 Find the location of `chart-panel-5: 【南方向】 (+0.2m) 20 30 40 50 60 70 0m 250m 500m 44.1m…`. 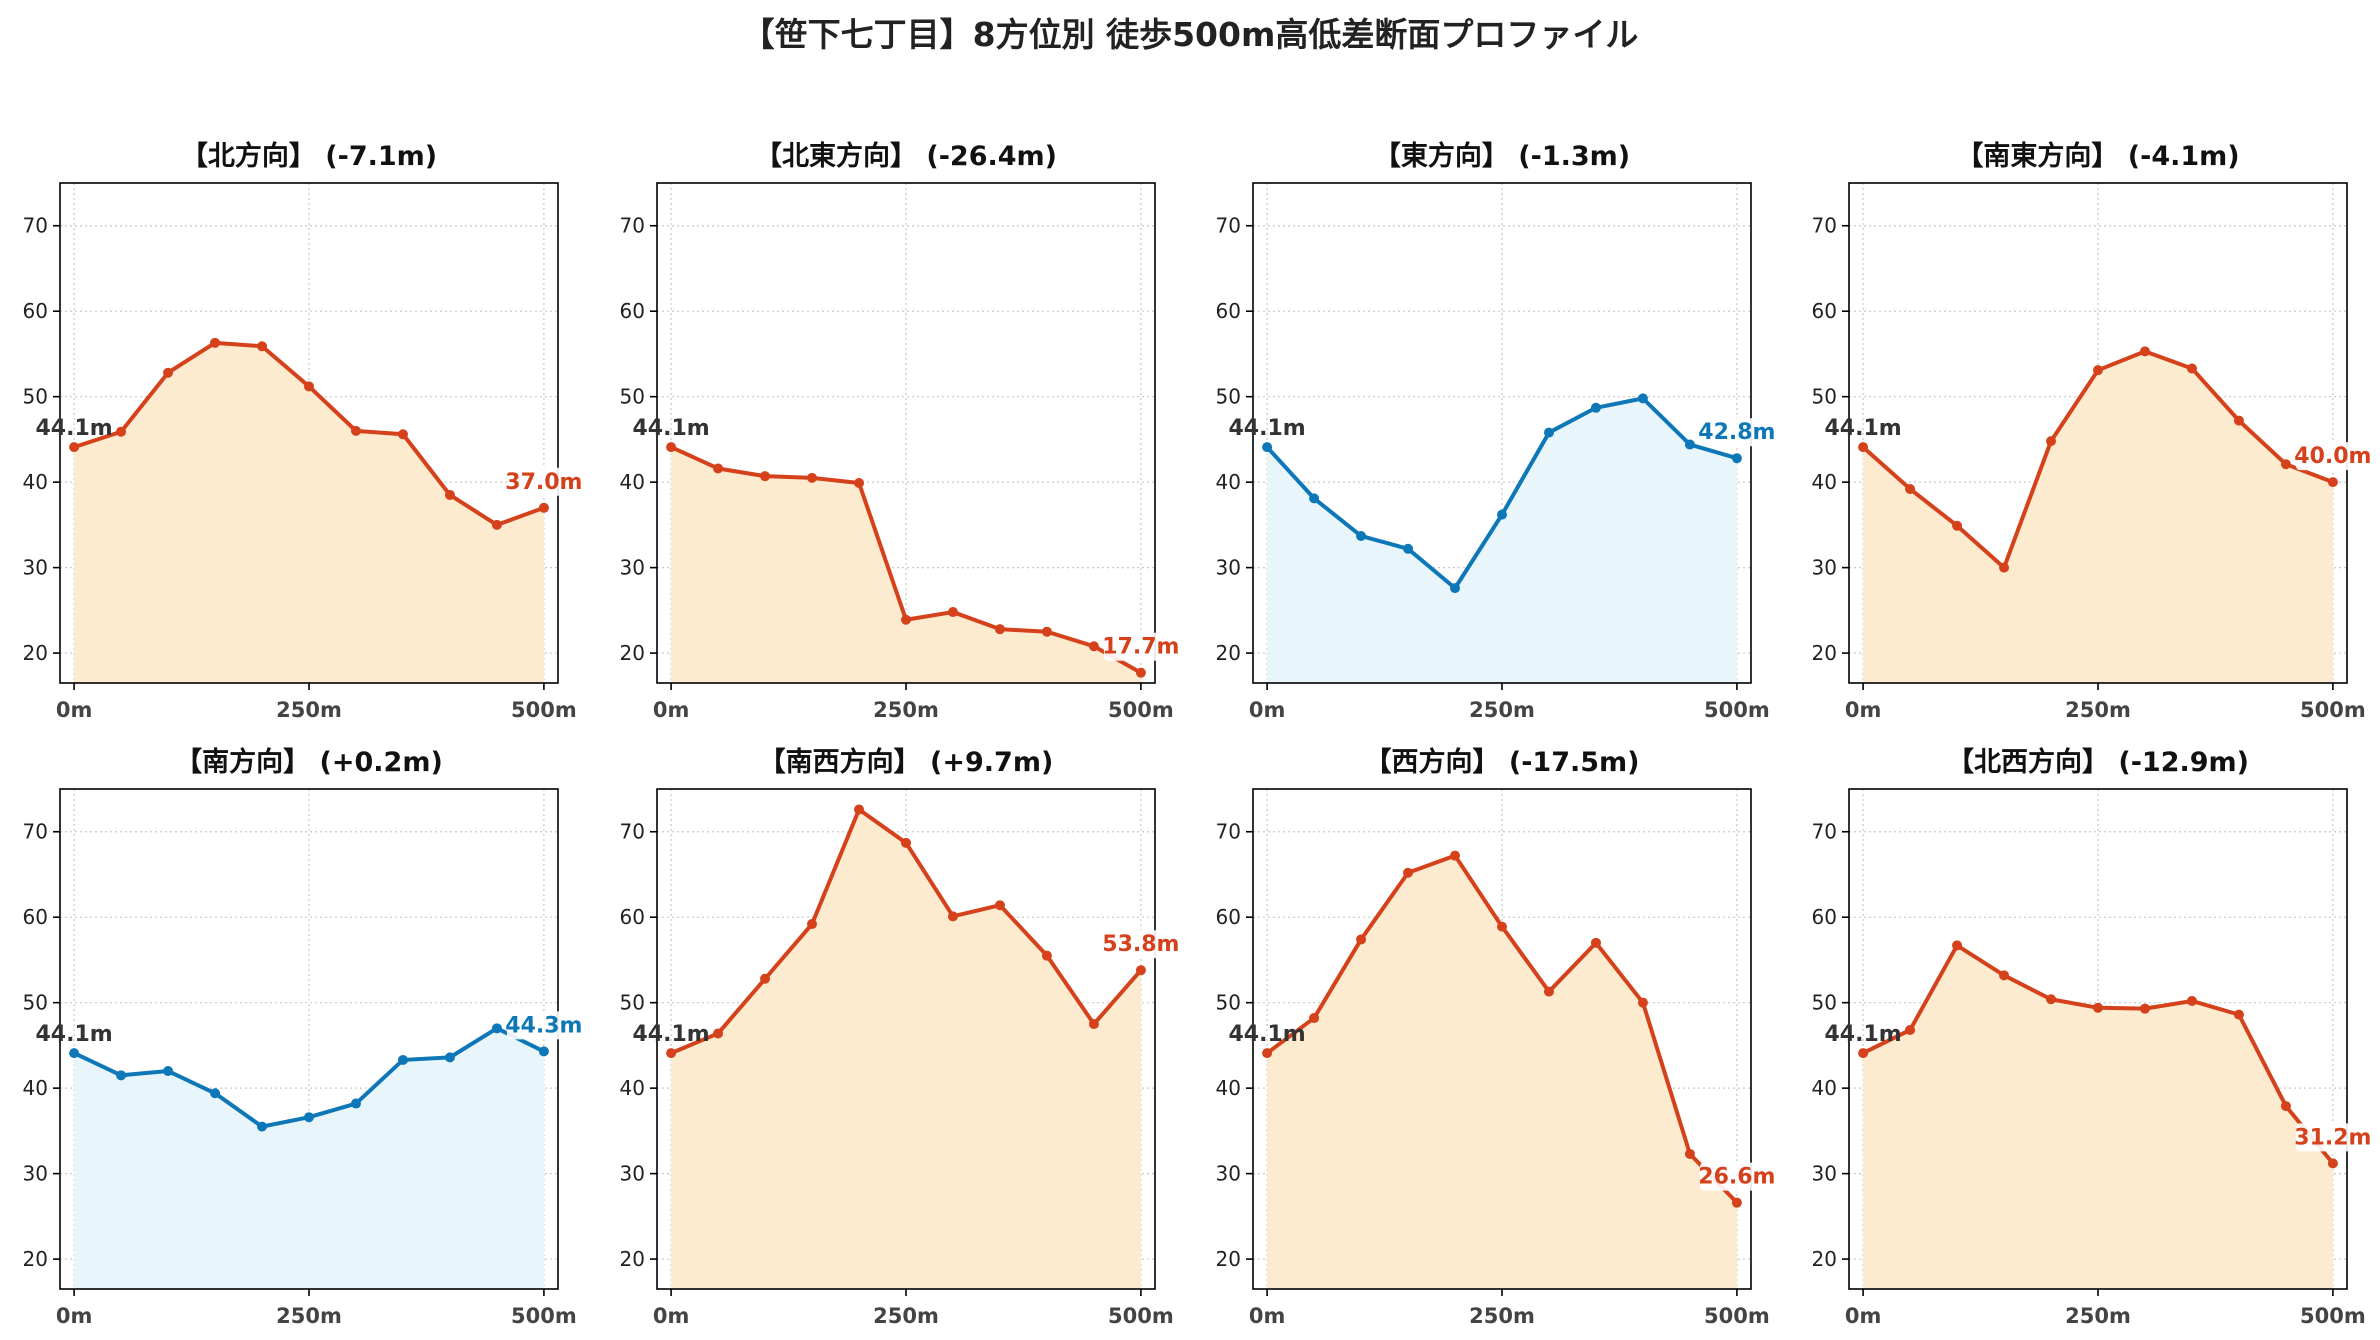

chart-panel-5: 【南方向】 (+0.2m) 20 30 40 50 60 70 0m 250m 500m 44.1m… is located at coordinates (303, 1037).